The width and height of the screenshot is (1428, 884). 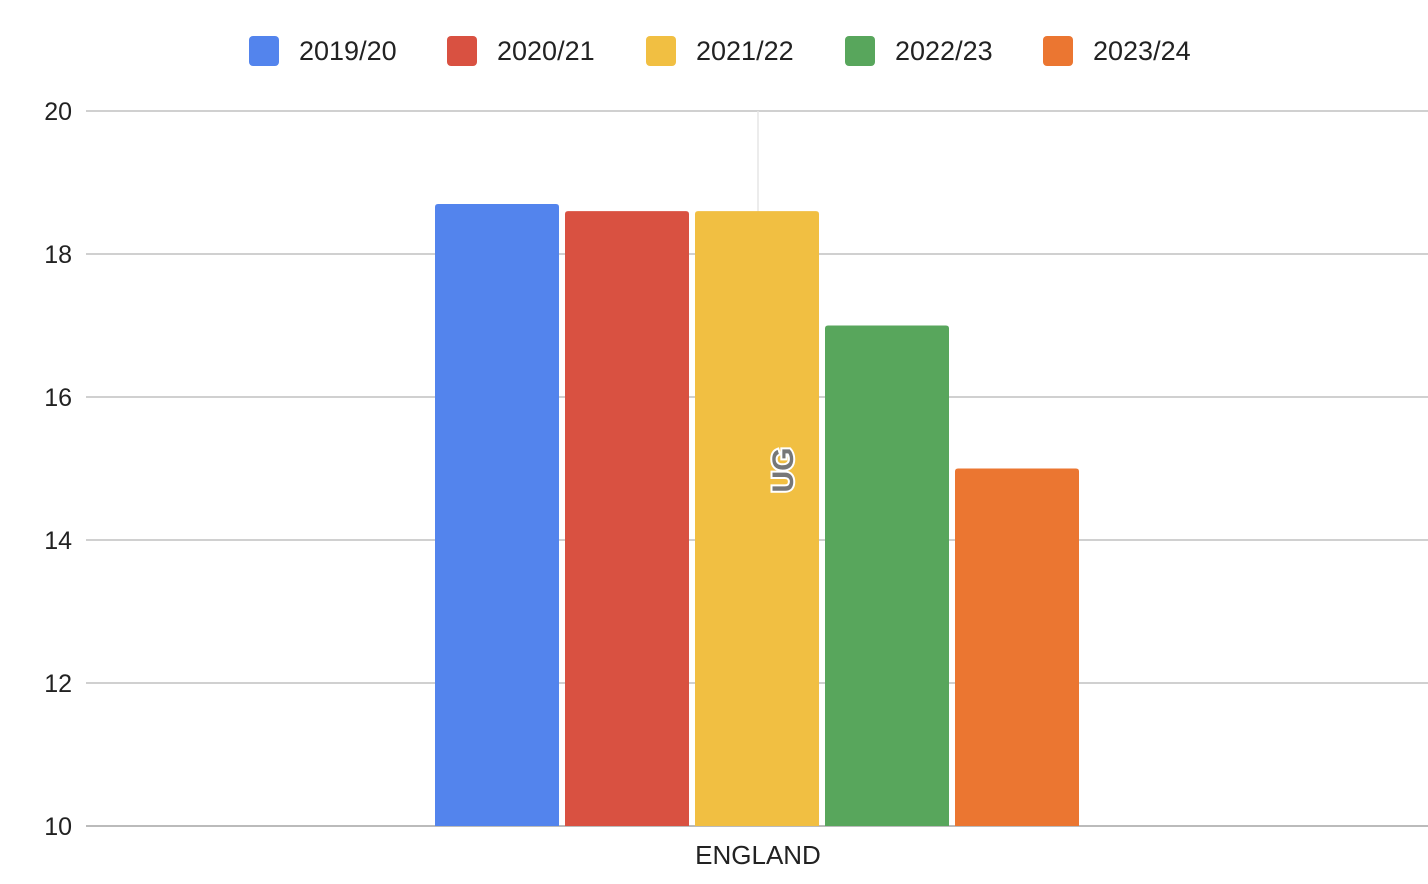 I want to click on y-tick-label: 10, so click(x=58, y=827).